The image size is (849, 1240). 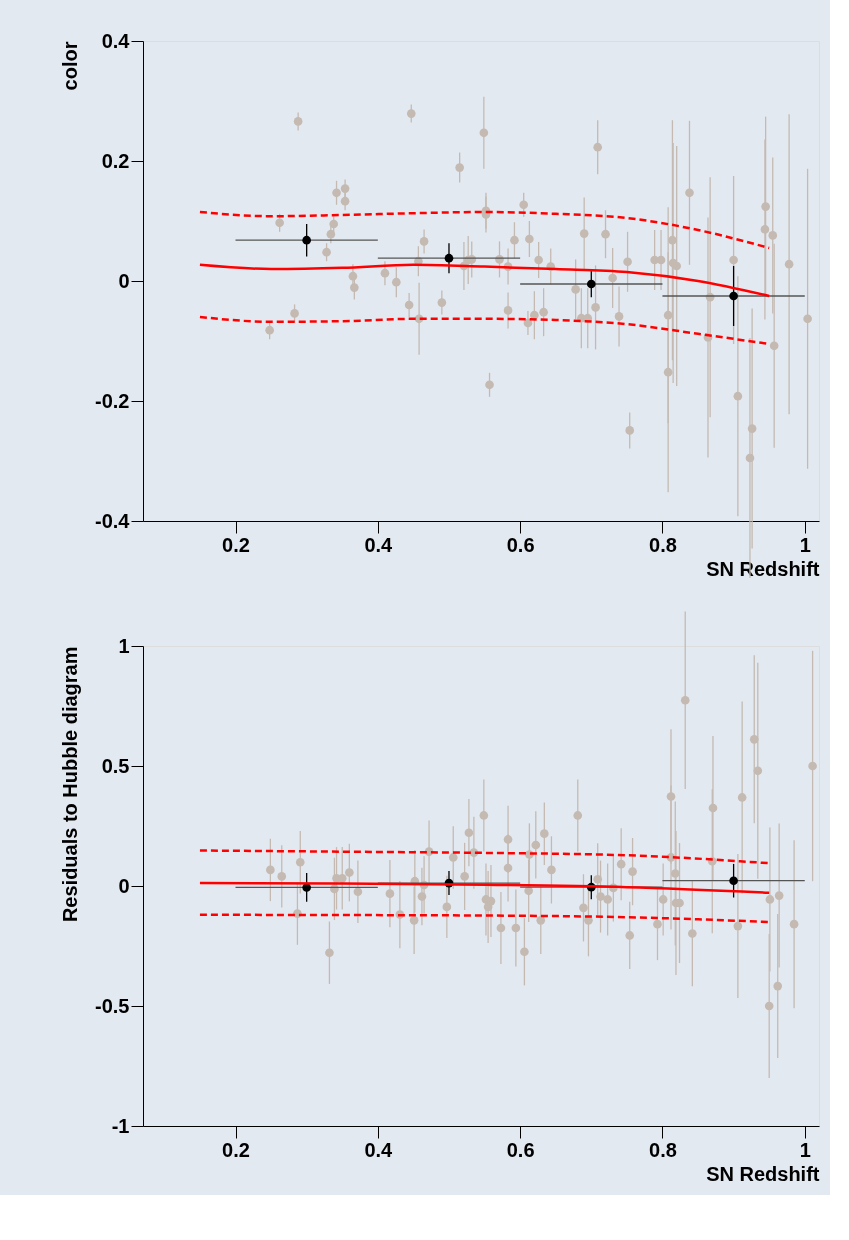 What do you see at coordinates (124, 645) in the screenshot?
I see `y-tick-label: 1` at bounding box center [124, 645].